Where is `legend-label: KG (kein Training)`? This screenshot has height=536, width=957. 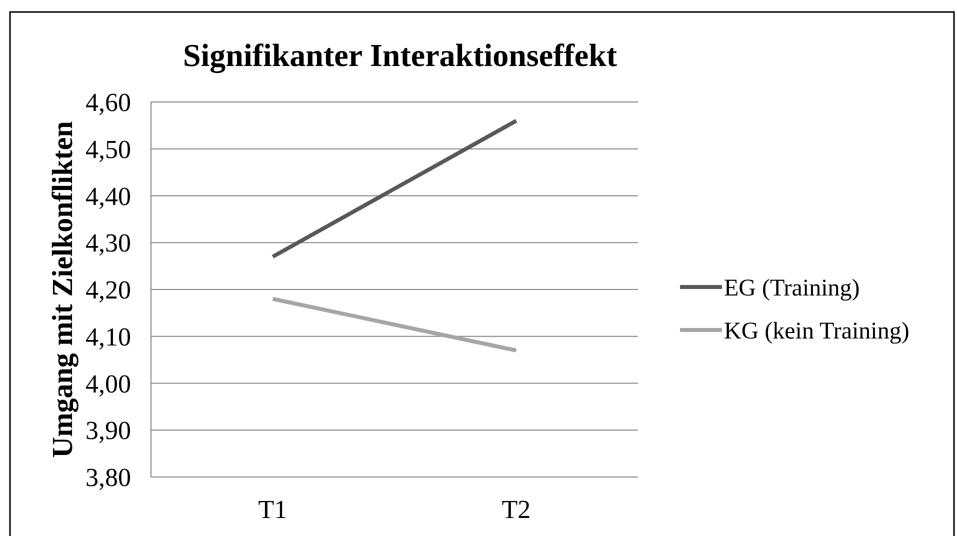 legend-label: KG (kein Training) is located at coordinates (817, 331).